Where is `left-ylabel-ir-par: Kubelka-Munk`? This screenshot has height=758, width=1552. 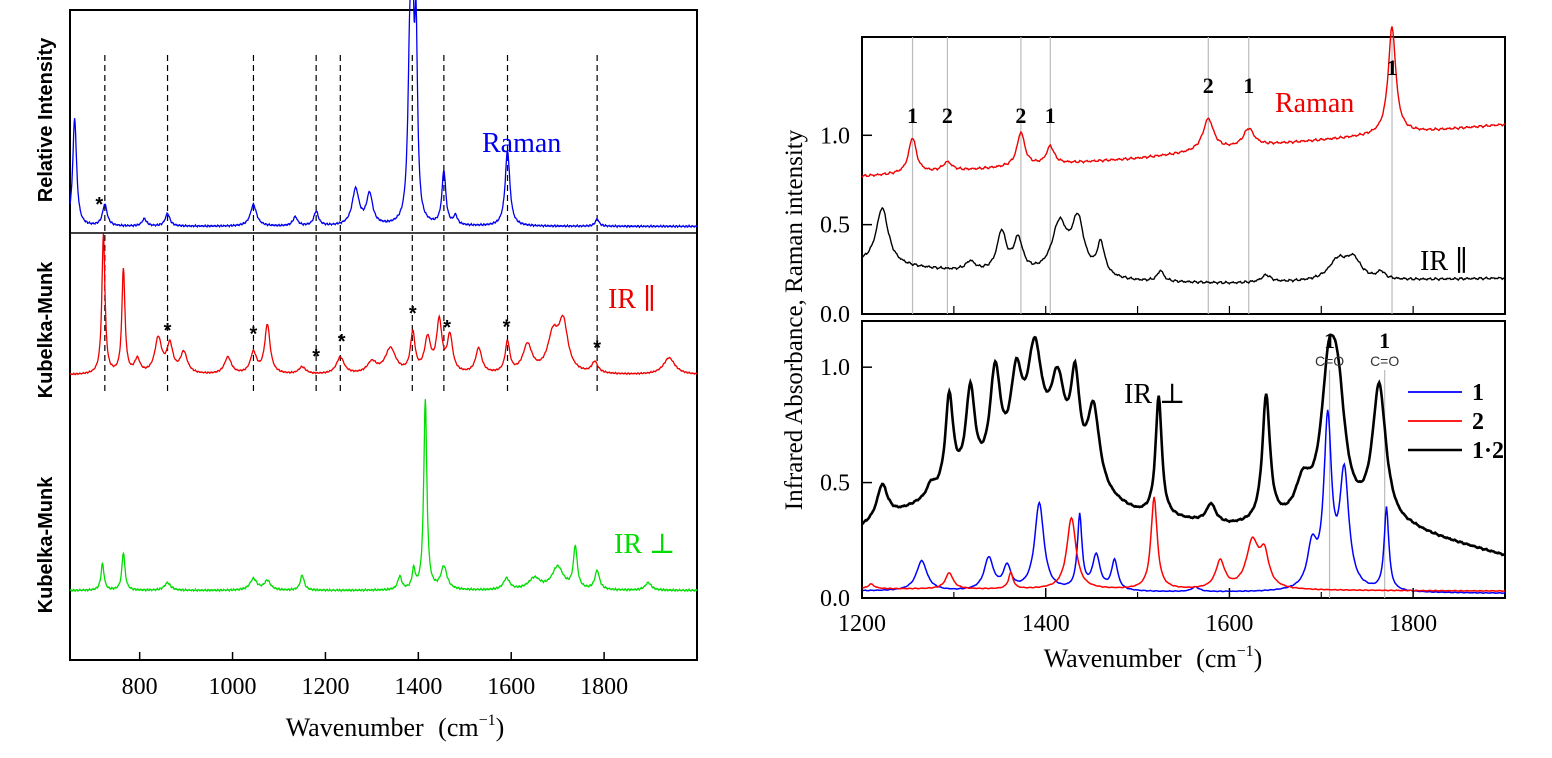
left-ylabel-ir-par: Kubelka-Munk is located at coordinates (46, 330).